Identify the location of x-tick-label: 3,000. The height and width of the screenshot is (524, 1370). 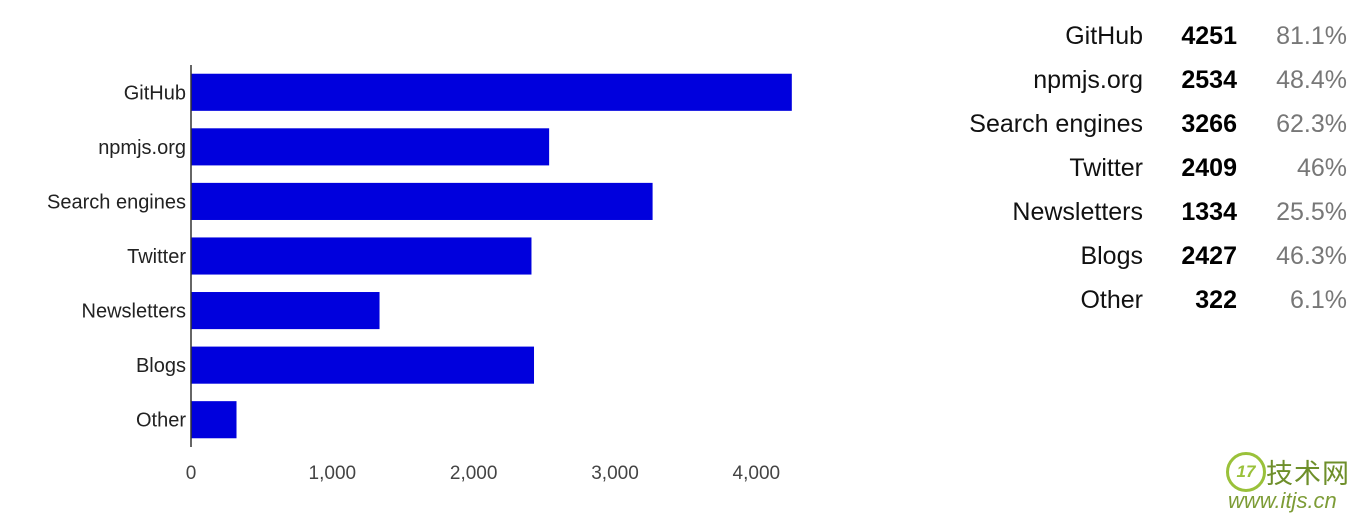
(615, 473).